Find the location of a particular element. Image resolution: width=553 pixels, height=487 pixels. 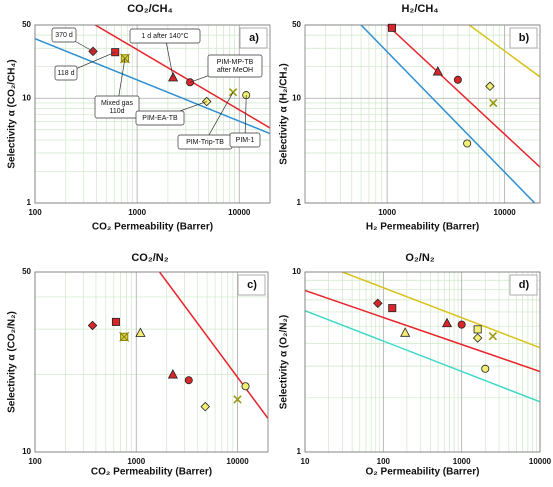

chart-title: CO₂/CH₄ is located at coordinates (150, 9).